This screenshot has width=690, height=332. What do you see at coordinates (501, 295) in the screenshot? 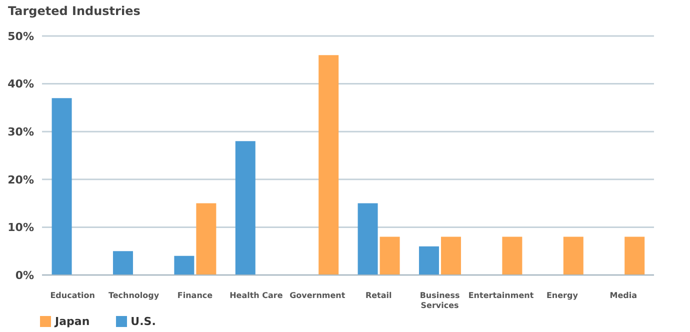
I see `x-tick-label: Entertainment` at bounding box center [501, 295].